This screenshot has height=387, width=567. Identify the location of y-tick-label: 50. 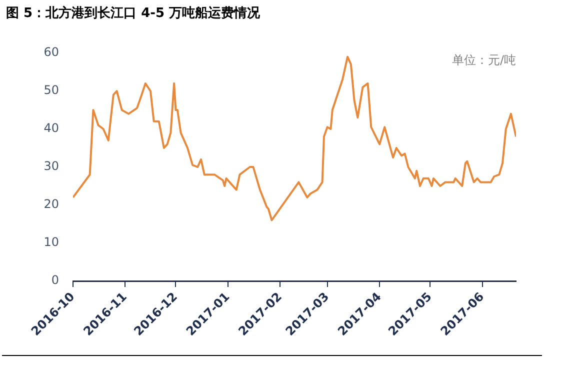
(51, 90).